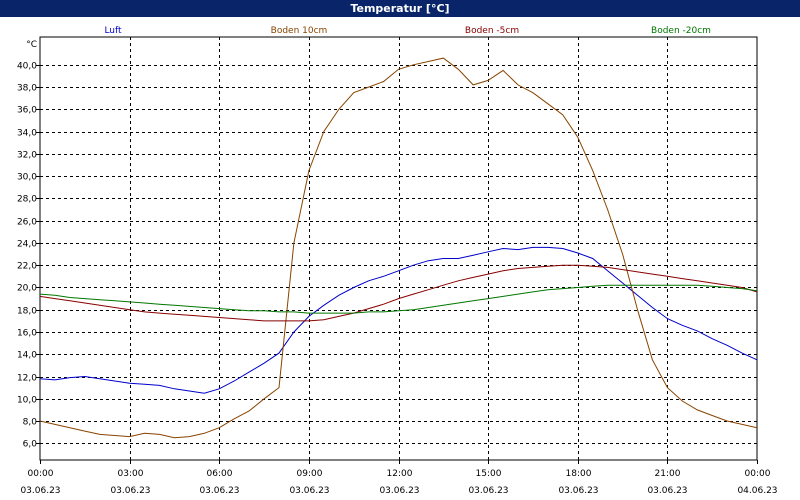 Image resolution: width=800 pixels, height=500 pixels. Describe the element at coordinates (27, 200) in the screenshot. I see `y-tick-label: 28,0` at that location.